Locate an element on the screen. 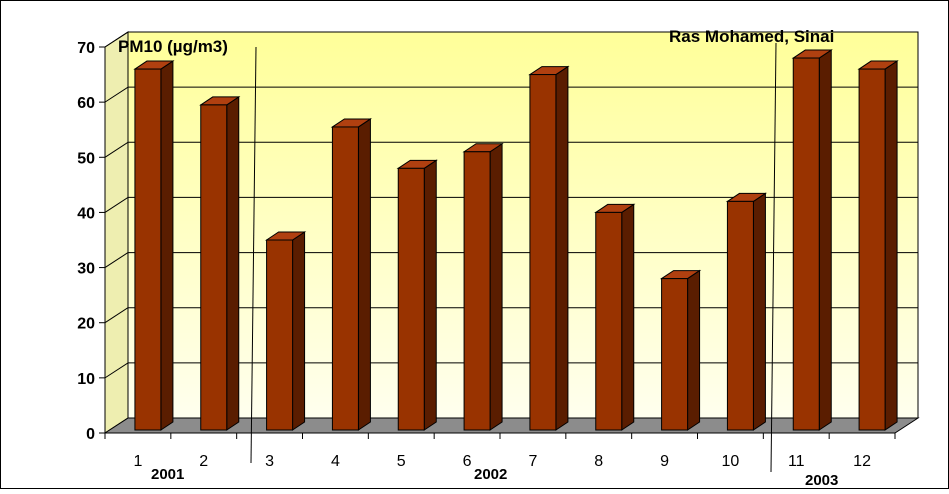  y-tick-label: 60 is located at coordinates (86, 103).